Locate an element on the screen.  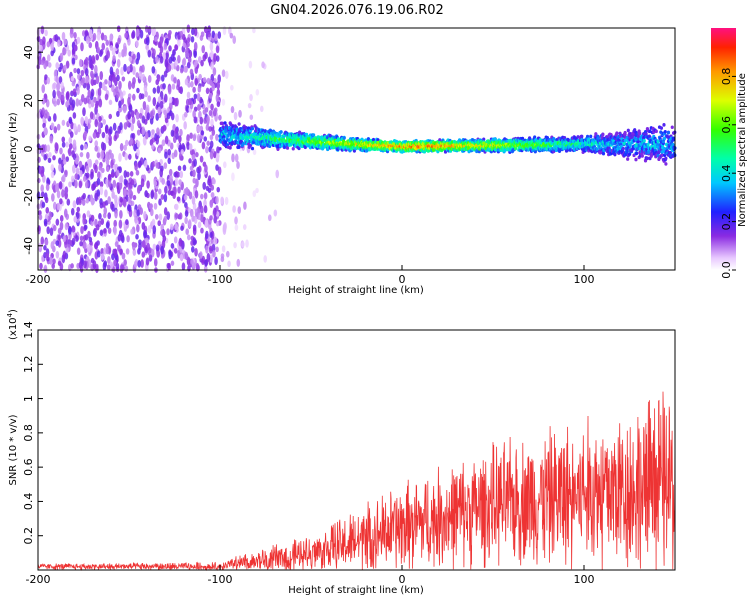
heatmap-y-label: Frequency (Hz) is located at coordinates (13, 150).